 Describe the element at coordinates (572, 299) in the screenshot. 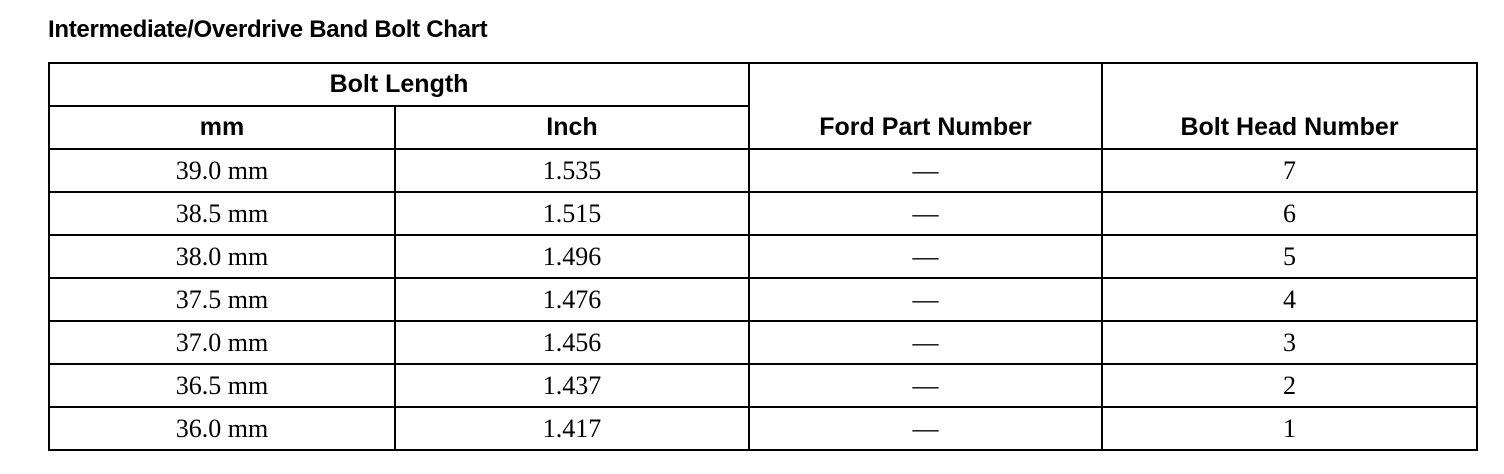

I see `cell-inch: 1.476` at that location.